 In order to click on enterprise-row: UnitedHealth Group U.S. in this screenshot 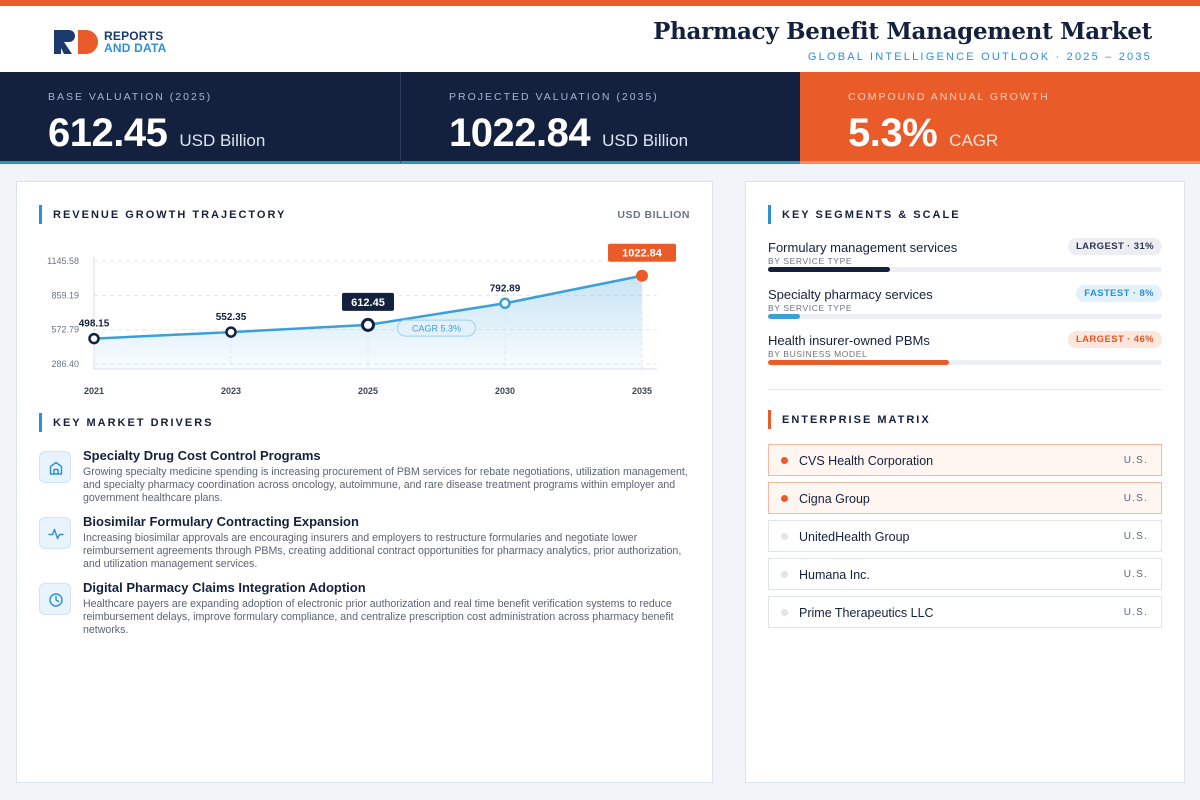, I will do `click(965, 536)`.